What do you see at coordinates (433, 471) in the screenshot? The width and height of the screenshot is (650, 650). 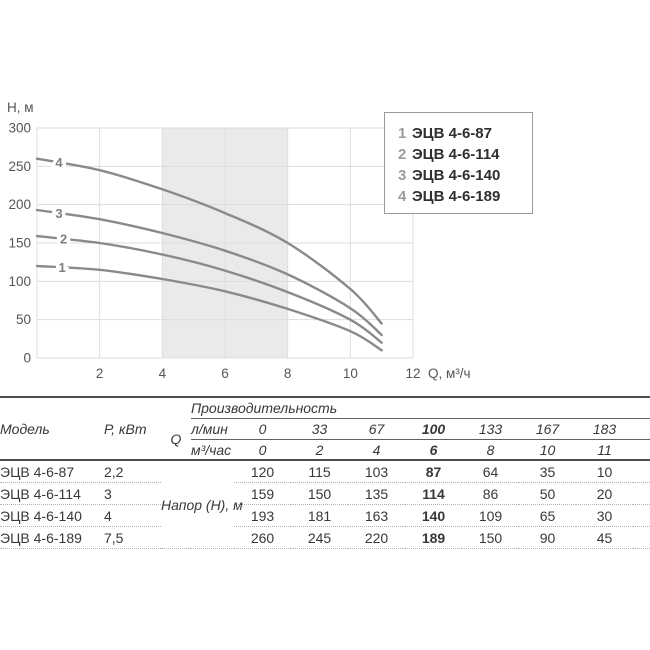 I see `head-value-cell: 87` at bounding box center [433, 471].